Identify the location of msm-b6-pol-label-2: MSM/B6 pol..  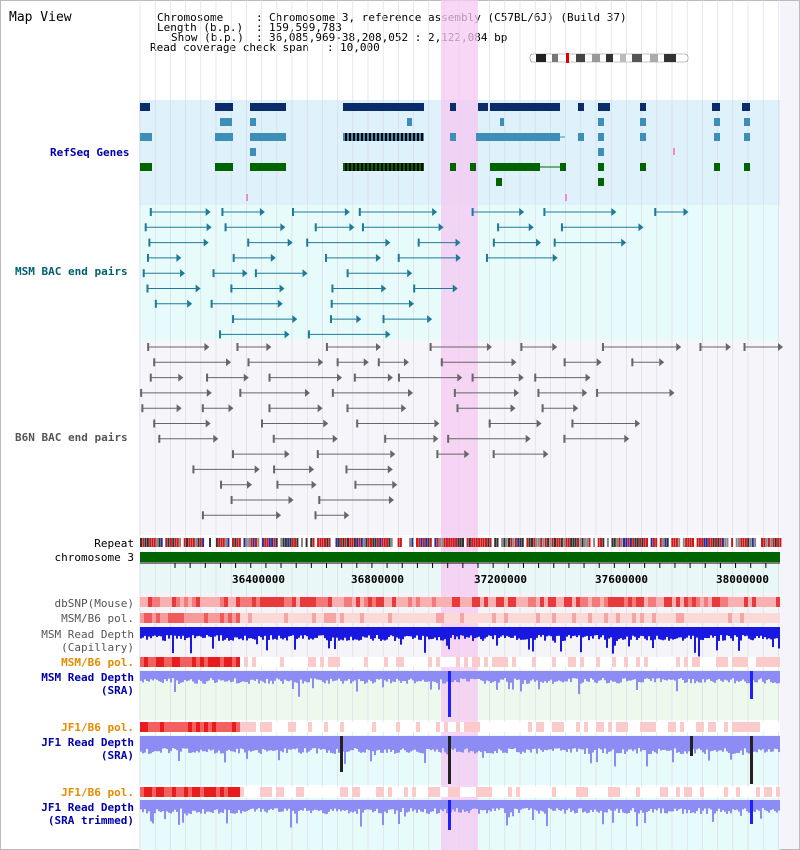
(97, 662).